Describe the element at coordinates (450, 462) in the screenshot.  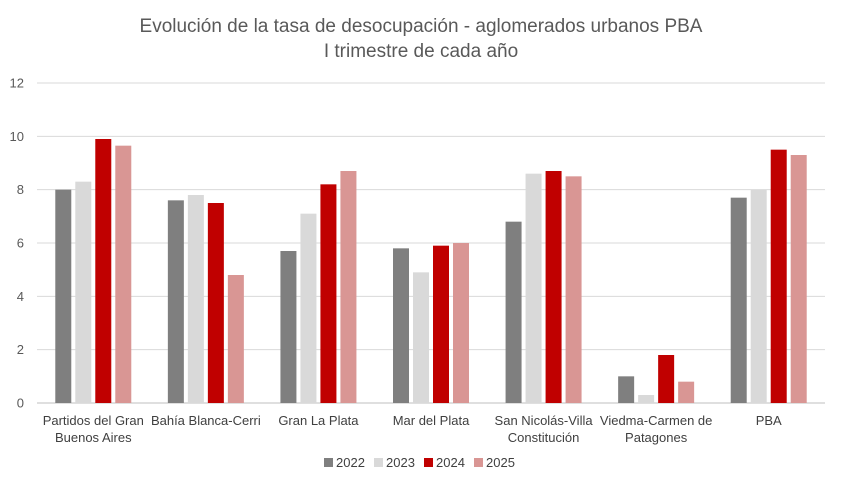
I see `legend-label: 2024` at that location.